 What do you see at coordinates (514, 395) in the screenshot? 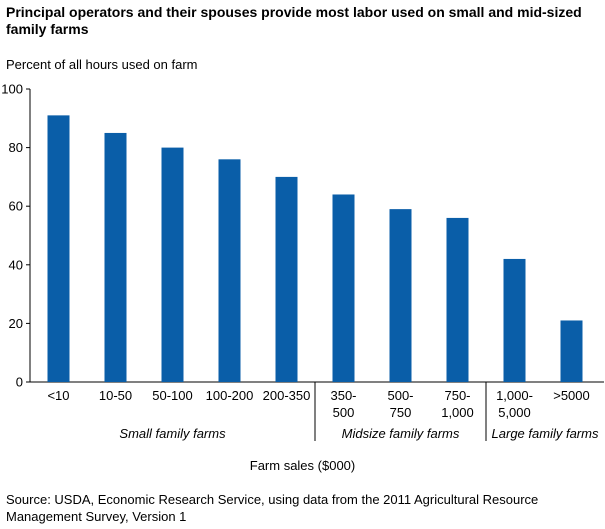
I see `x-tick-label: 1,000-` at bounding box center [514, 395].